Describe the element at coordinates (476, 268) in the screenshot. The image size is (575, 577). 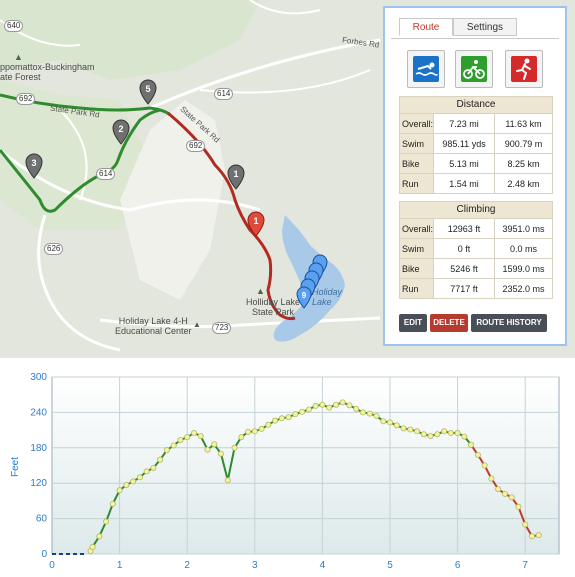
I see `table-row: Bike 5246 ft 1599.0 ms` at that location.